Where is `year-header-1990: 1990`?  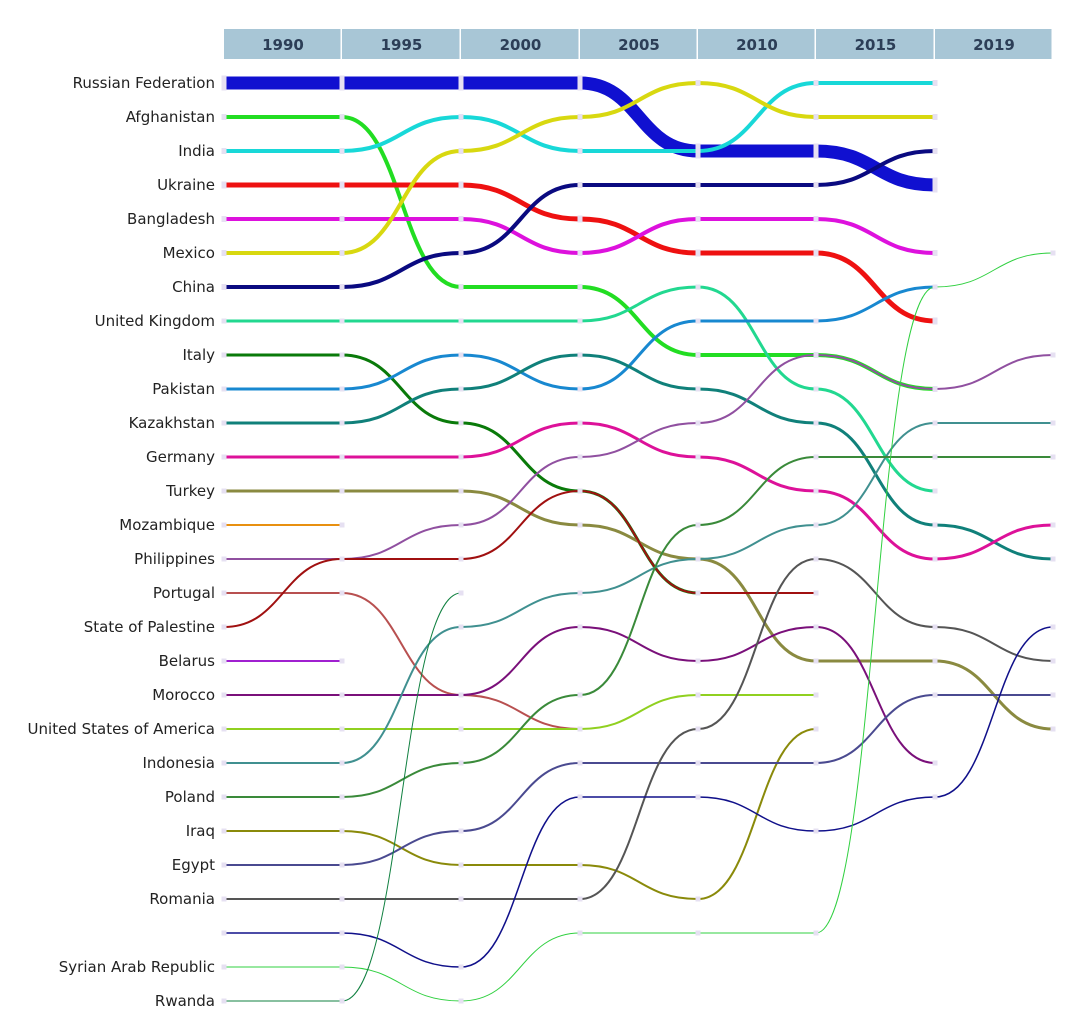 year-header-1990: 1990 is located at coordinates (282, 44).